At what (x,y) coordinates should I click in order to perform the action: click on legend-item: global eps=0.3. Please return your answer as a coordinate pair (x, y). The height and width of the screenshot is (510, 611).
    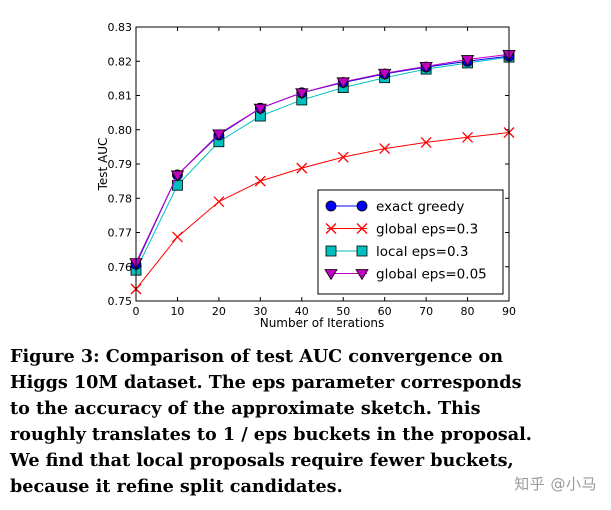
    Looking at the image, I should click on (401, 230).